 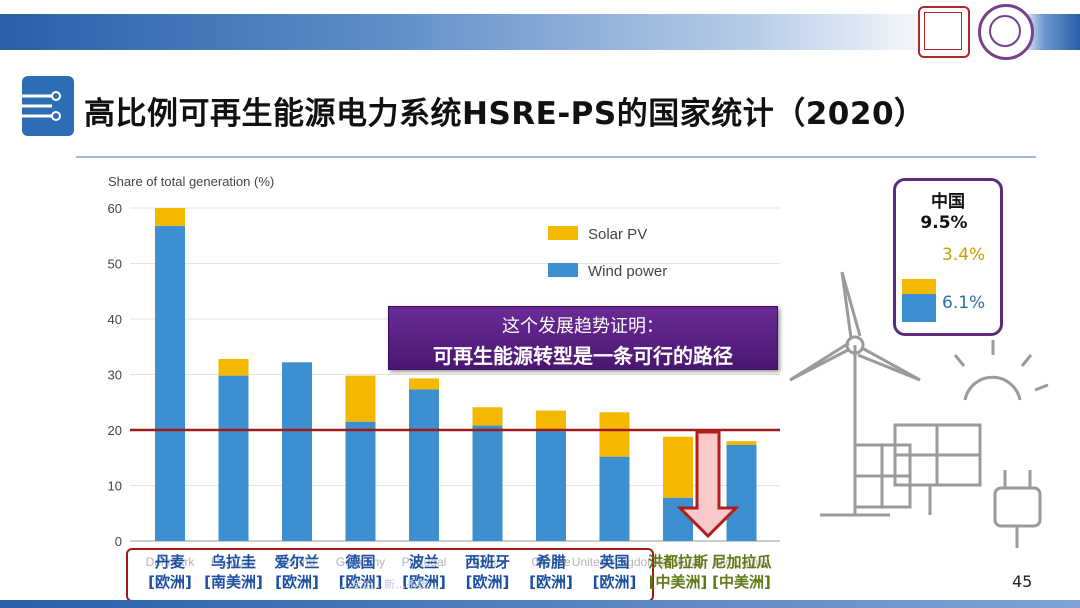 What do you see at coordinates (38, 106) in the screenshot?
I see `title-bullet-icon` at bounding box center [38, 106].